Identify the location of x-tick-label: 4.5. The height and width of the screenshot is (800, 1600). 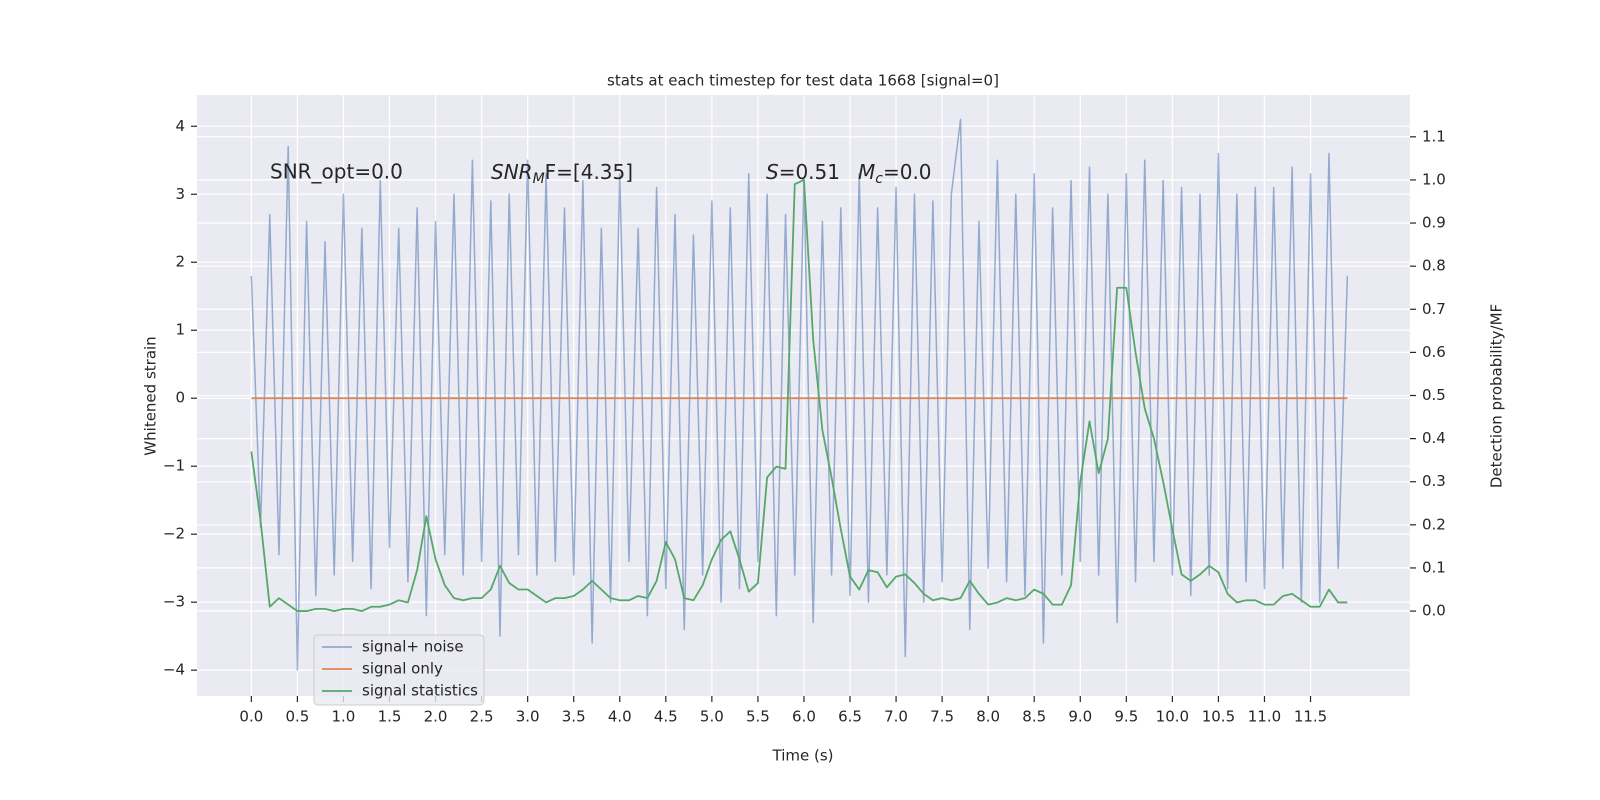
(666, 717).